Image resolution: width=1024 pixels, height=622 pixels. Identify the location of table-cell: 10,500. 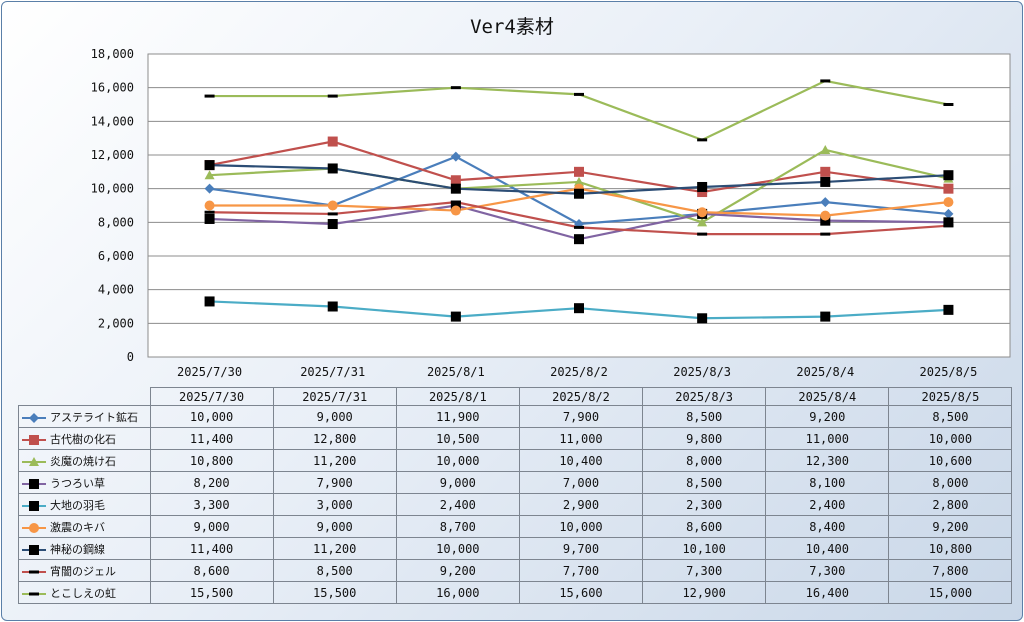
(457, 438).